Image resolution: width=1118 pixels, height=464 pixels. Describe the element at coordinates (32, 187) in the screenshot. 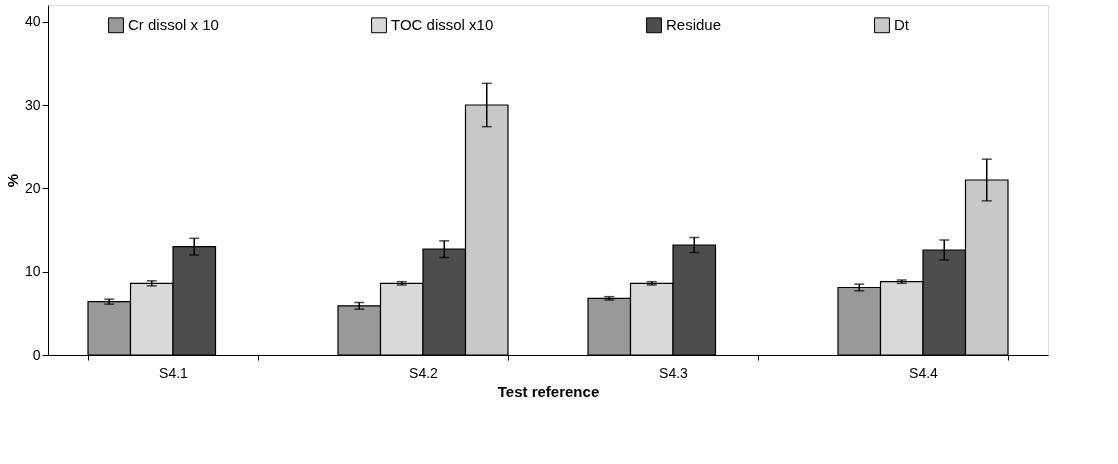

I see `y-tick-label: 20` at that location.